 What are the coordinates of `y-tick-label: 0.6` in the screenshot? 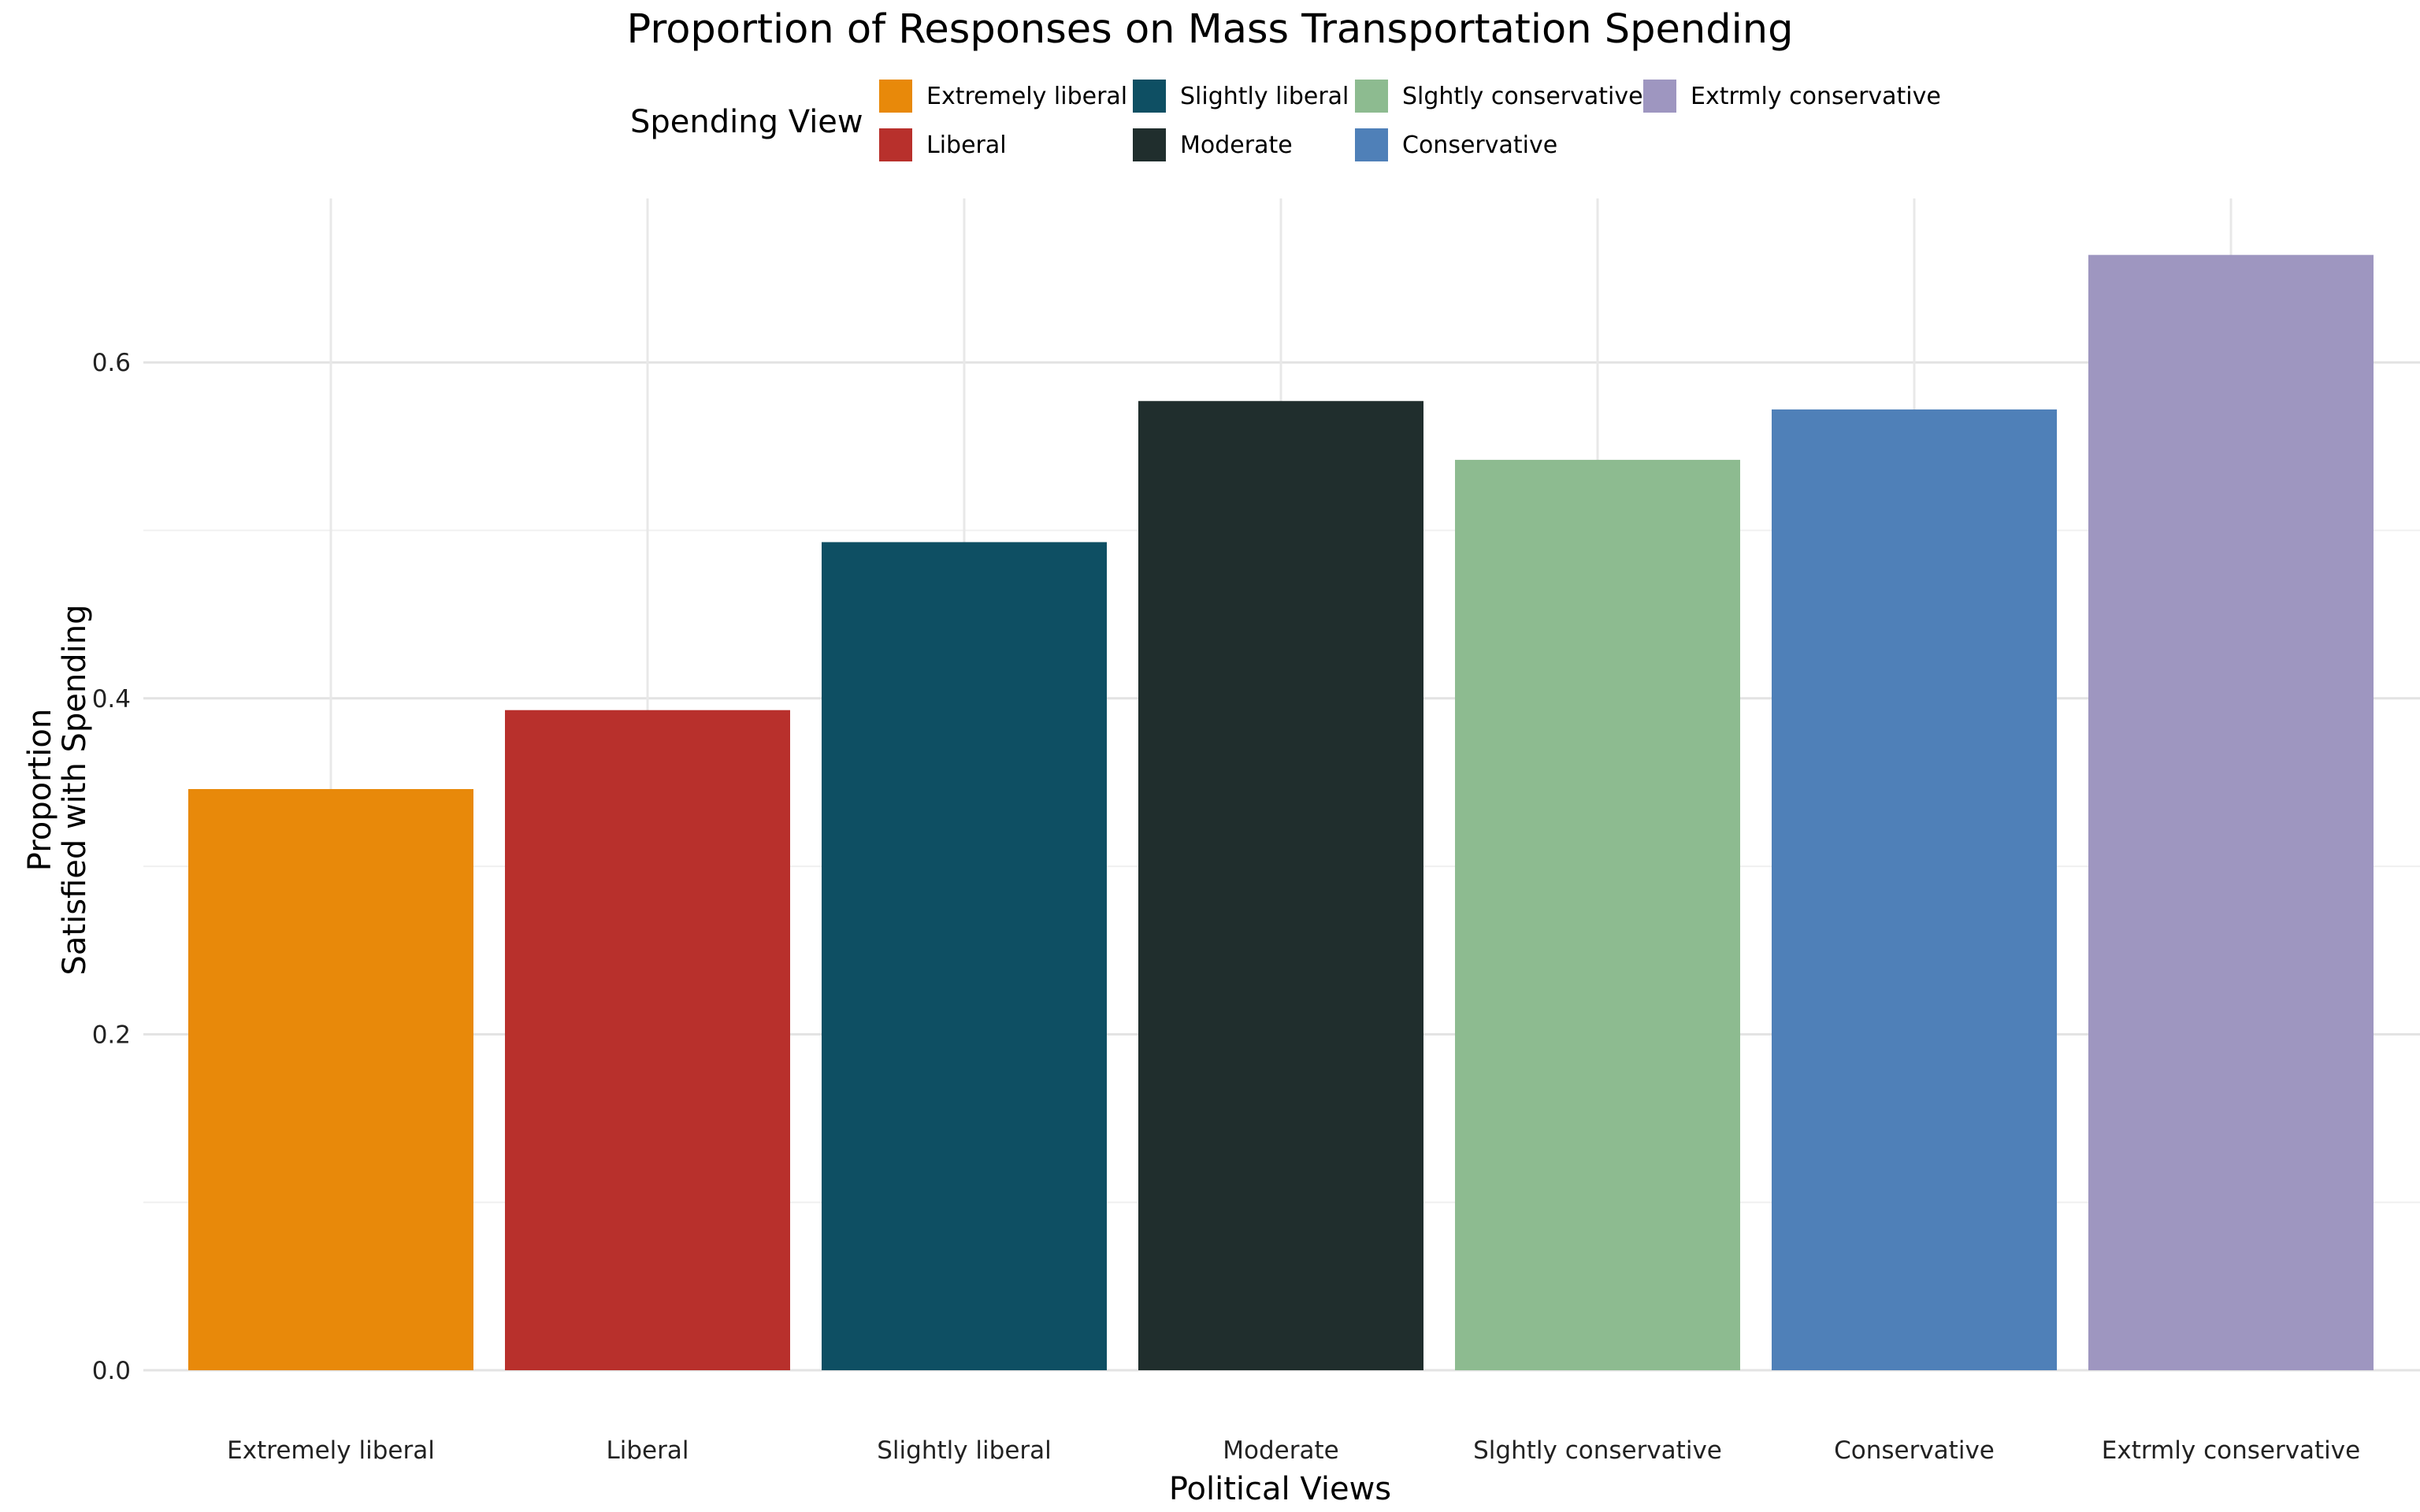 It's located at (112, 363).